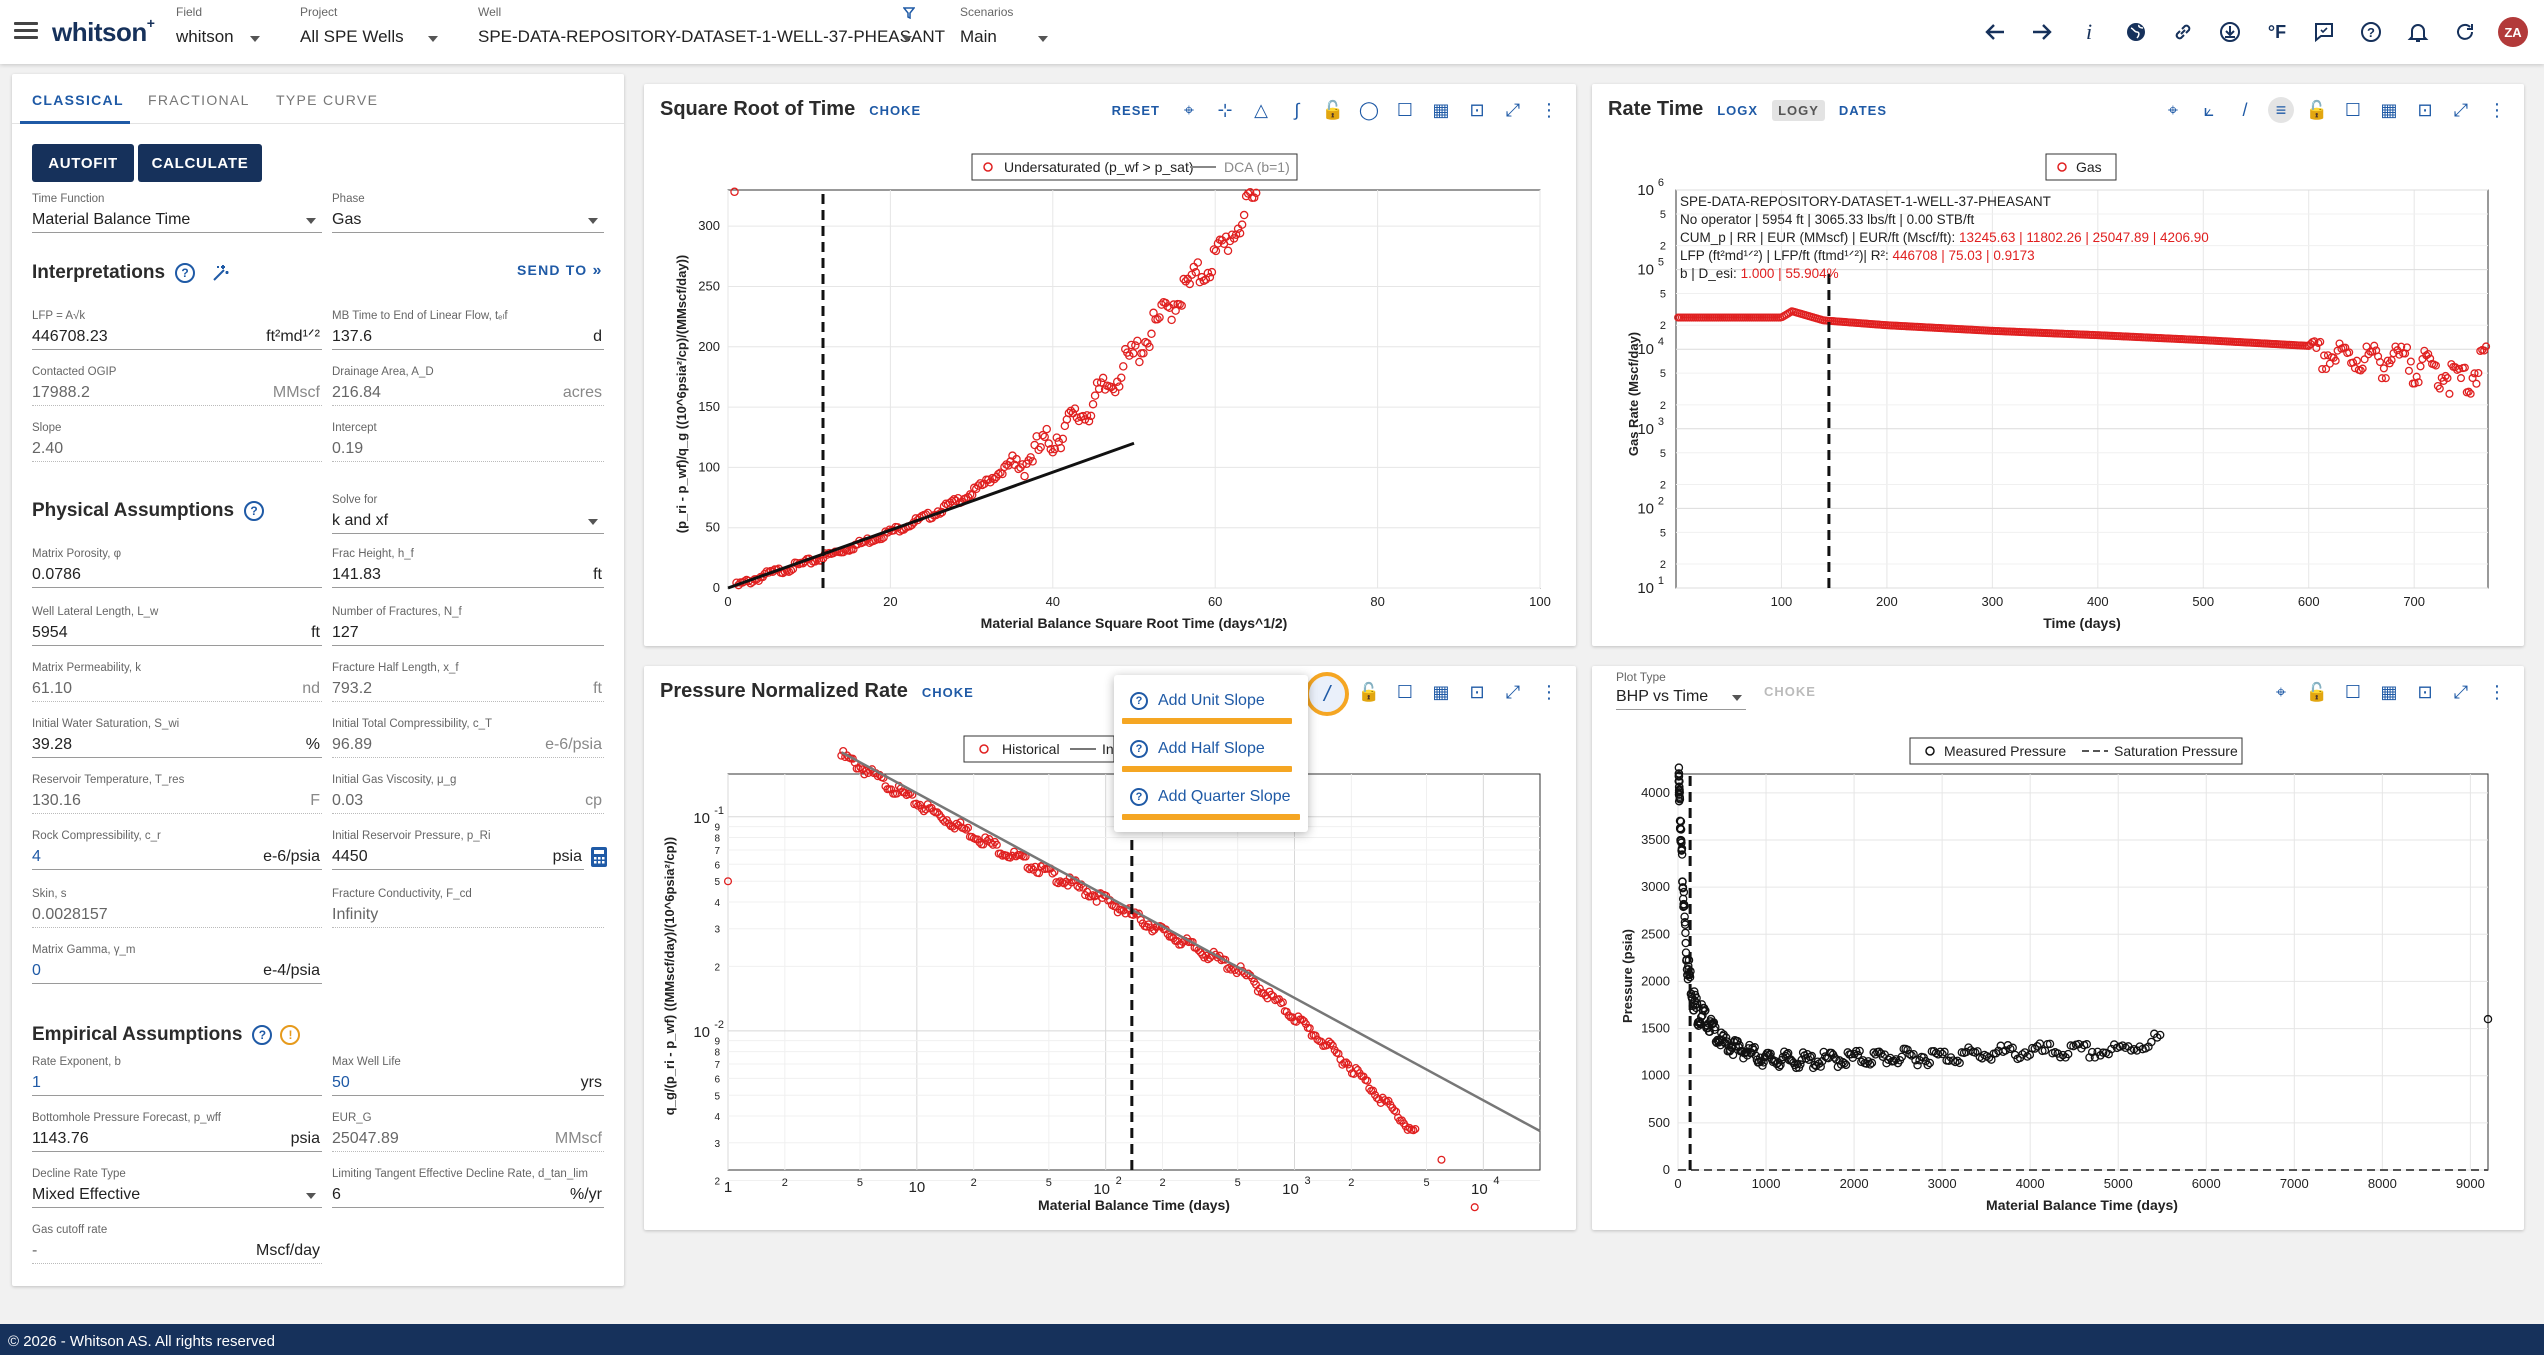 This screenshot has width=2544, height=1355. I want to click on avatar: ZA, so click(2513, 32).